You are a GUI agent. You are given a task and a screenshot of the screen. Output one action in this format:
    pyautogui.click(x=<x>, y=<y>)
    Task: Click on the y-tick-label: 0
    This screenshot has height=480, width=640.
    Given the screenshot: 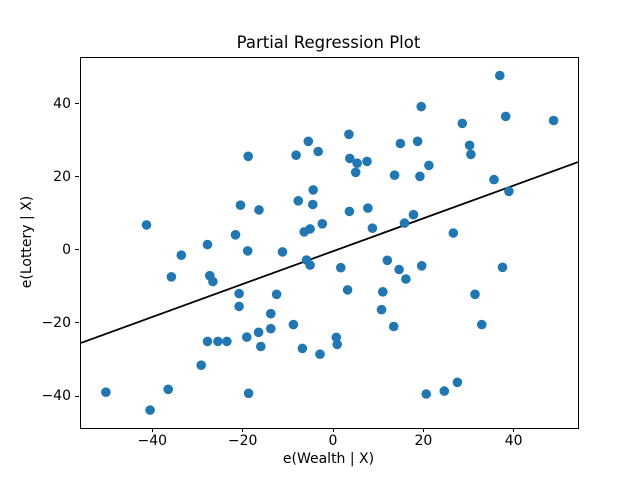 What is the action you would take?
    pyautogui.click(x=66, y=249)
    